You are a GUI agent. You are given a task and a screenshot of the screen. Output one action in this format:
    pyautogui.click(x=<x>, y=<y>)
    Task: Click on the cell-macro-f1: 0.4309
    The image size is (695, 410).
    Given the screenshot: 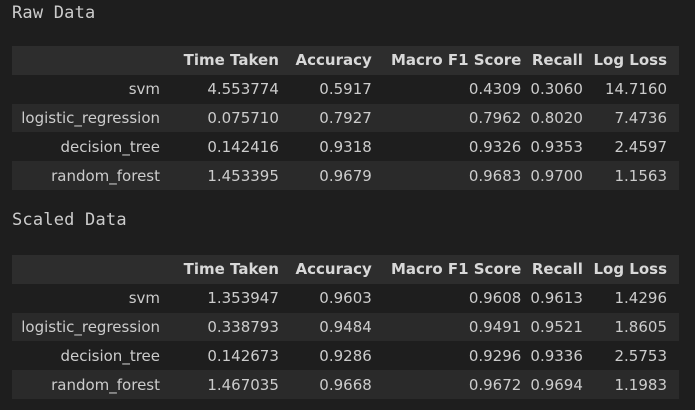 What is the action you would take?
    pyautogui.click(x=495, y=89)
    